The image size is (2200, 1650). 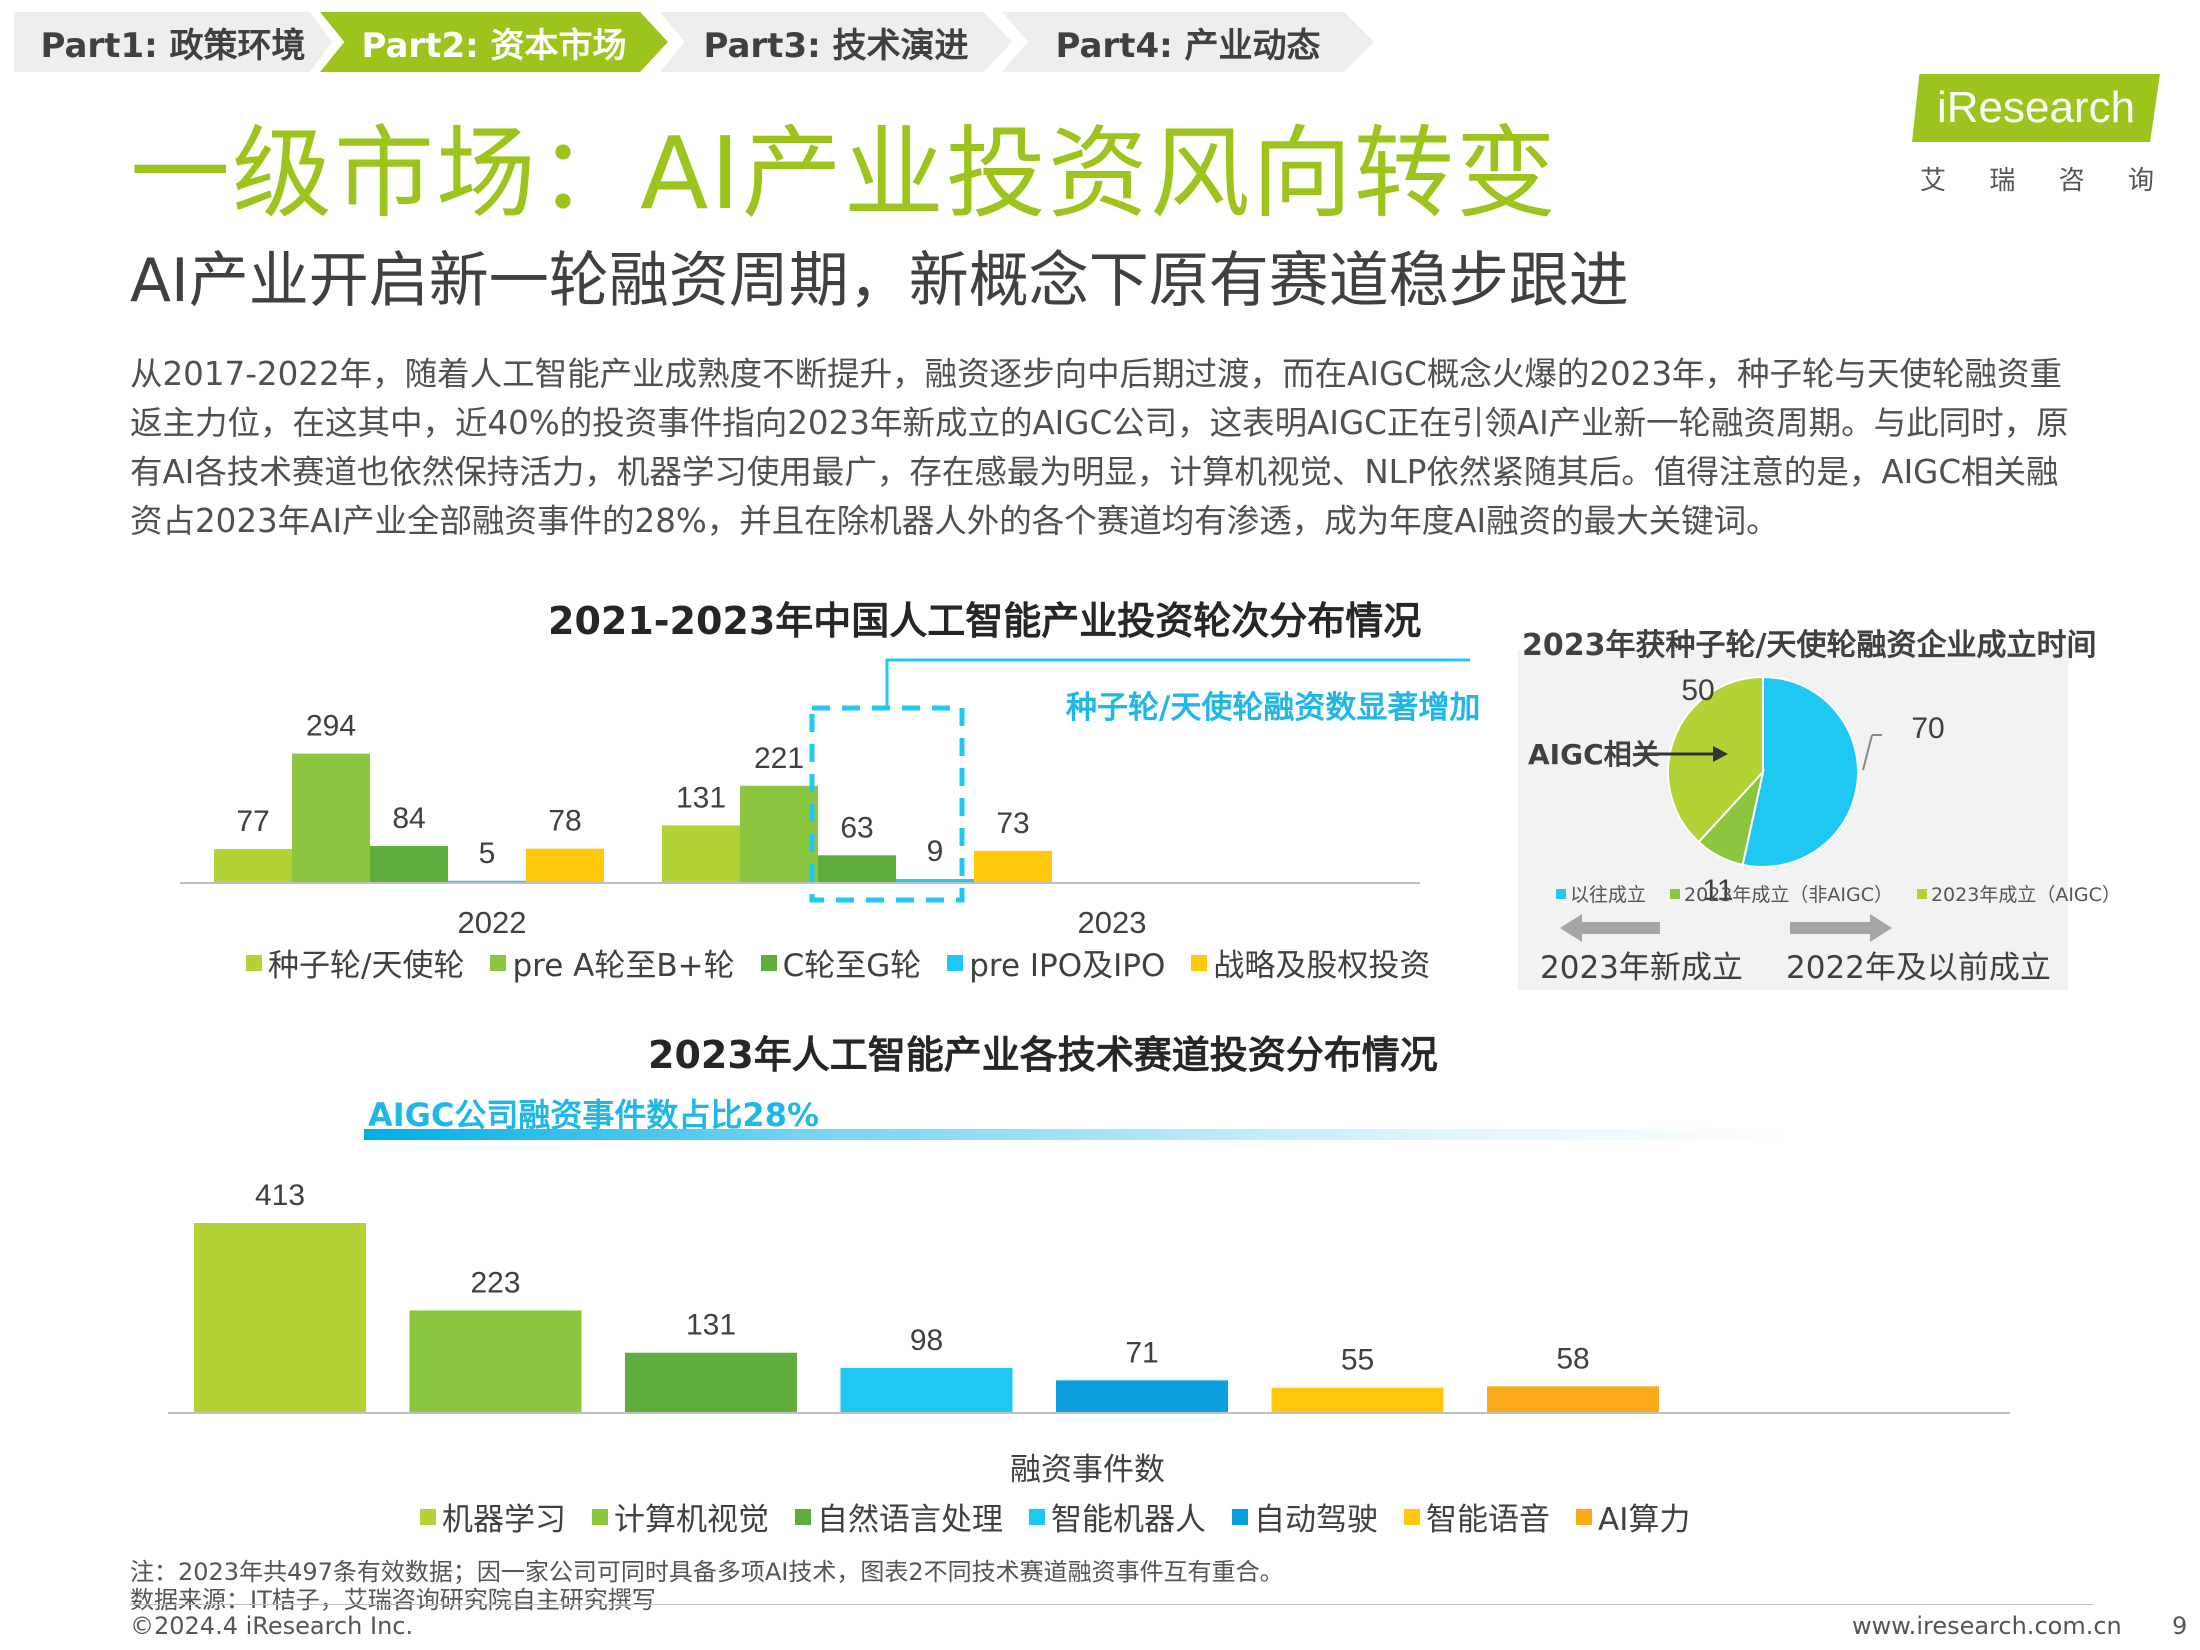 What do you see at coordinates (825, 799) in the screenshot?
I see `chart1-svg: 2022 2023 77 131 294 221 84 63 5 9 78 73` at bounding box center [825, 799].